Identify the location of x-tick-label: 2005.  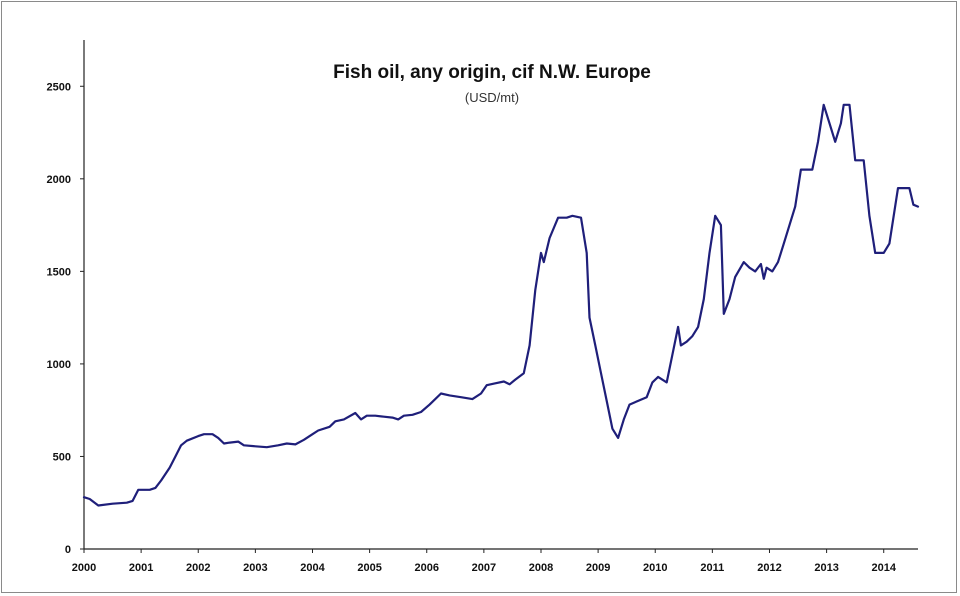
(369, 568).